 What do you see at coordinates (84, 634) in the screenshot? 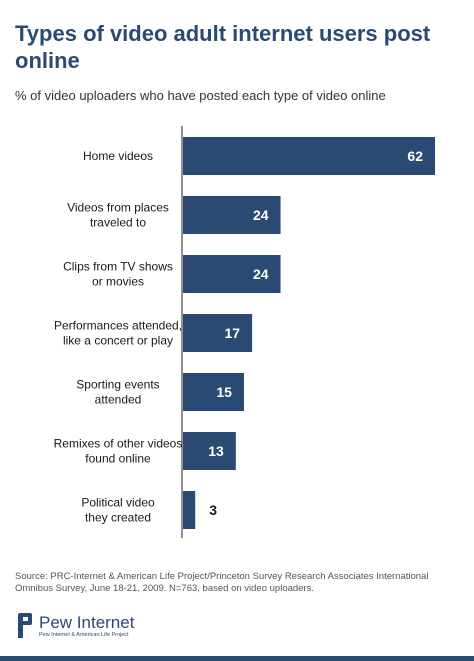
I see `logo-tagline: Pew Internet & American Life Project` at bounding box center [84, 634].